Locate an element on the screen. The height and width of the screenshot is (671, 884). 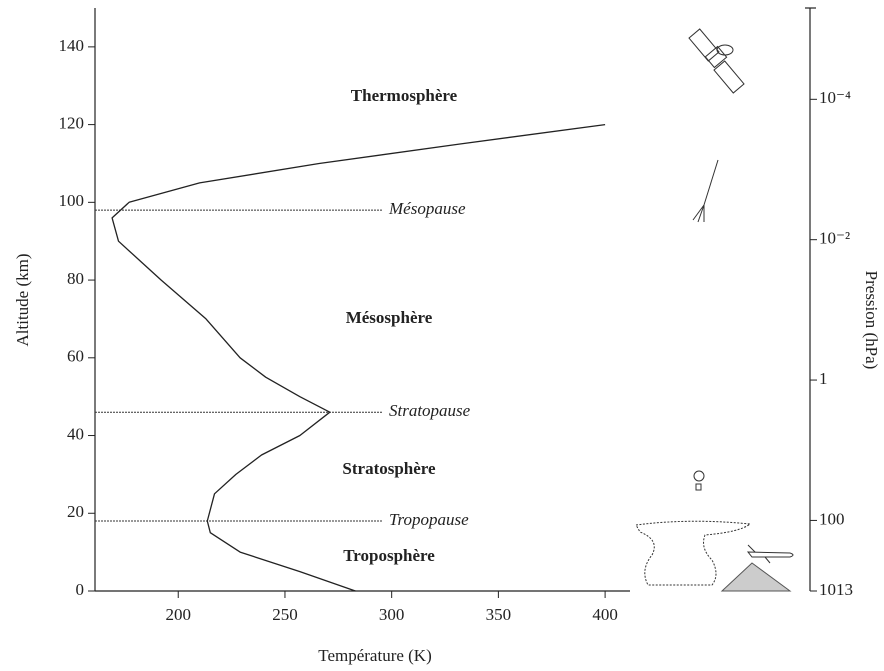
rocket-icon is located at coordinates (705, 191).